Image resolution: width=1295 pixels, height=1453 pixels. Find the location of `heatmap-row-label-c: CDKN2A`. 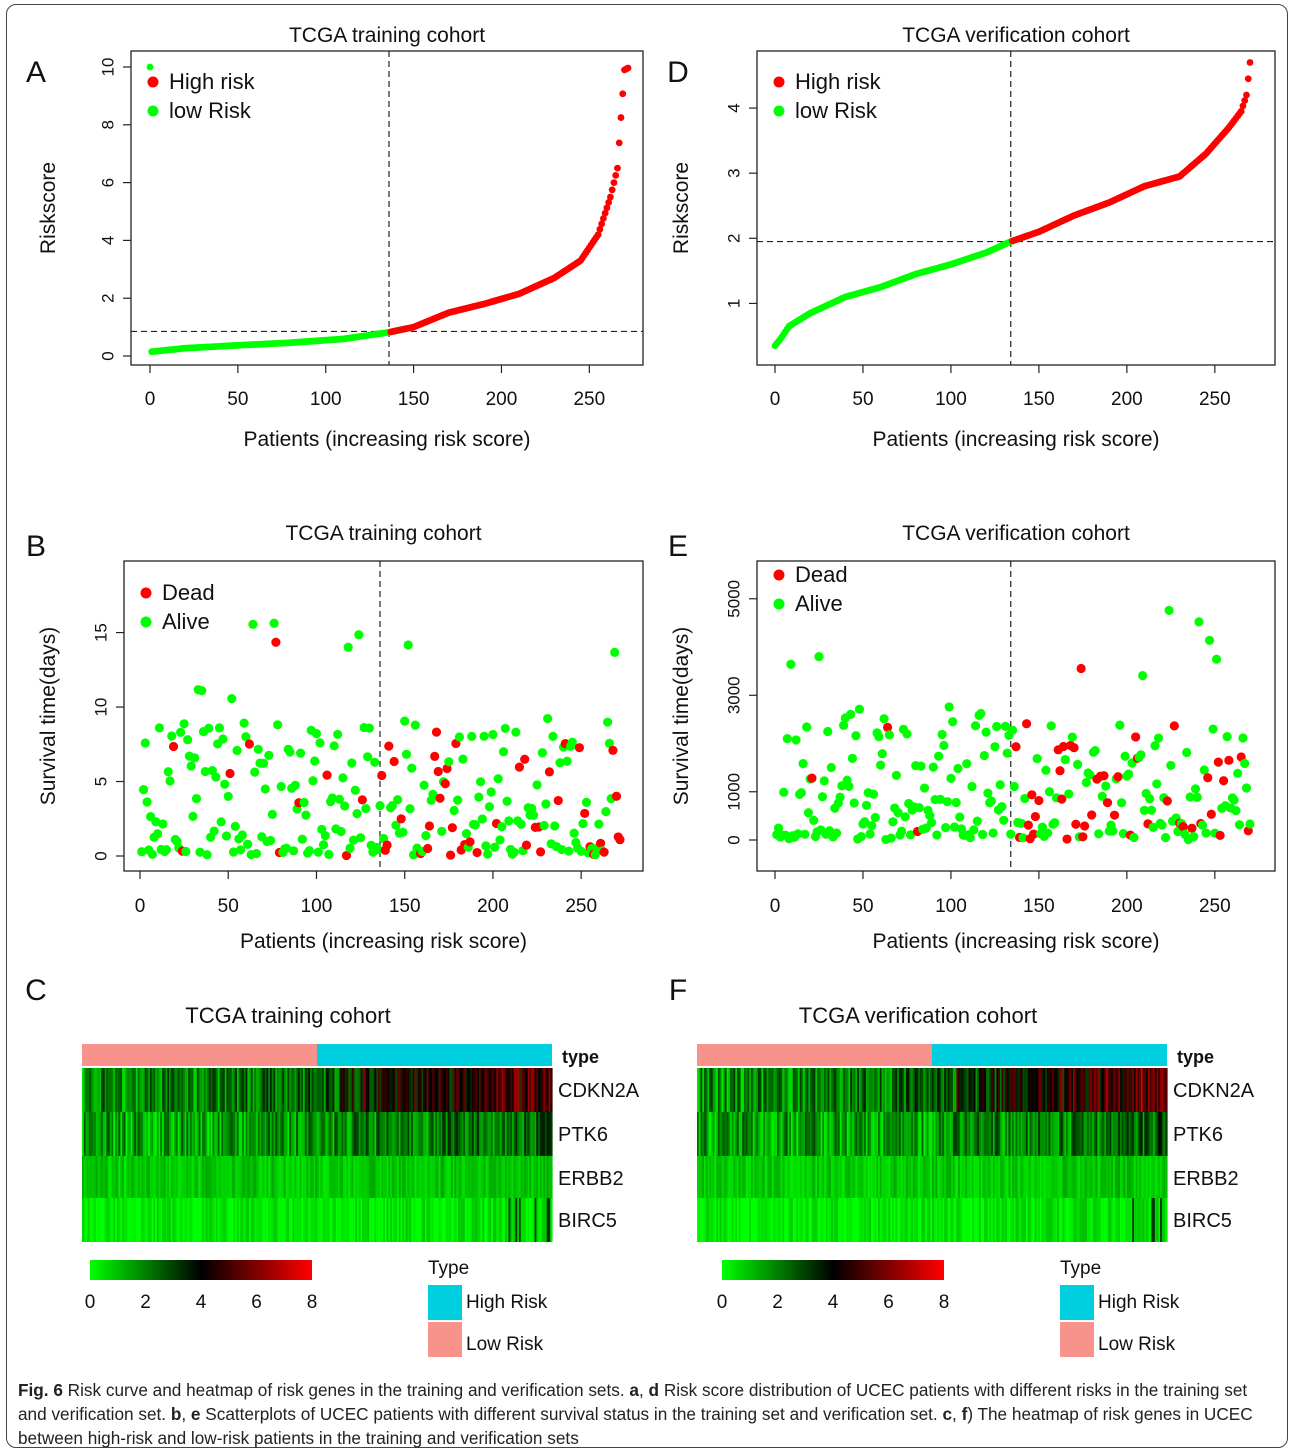

heatmap-row-label-c: CDKN2A is located at coordinates (599, 1091).